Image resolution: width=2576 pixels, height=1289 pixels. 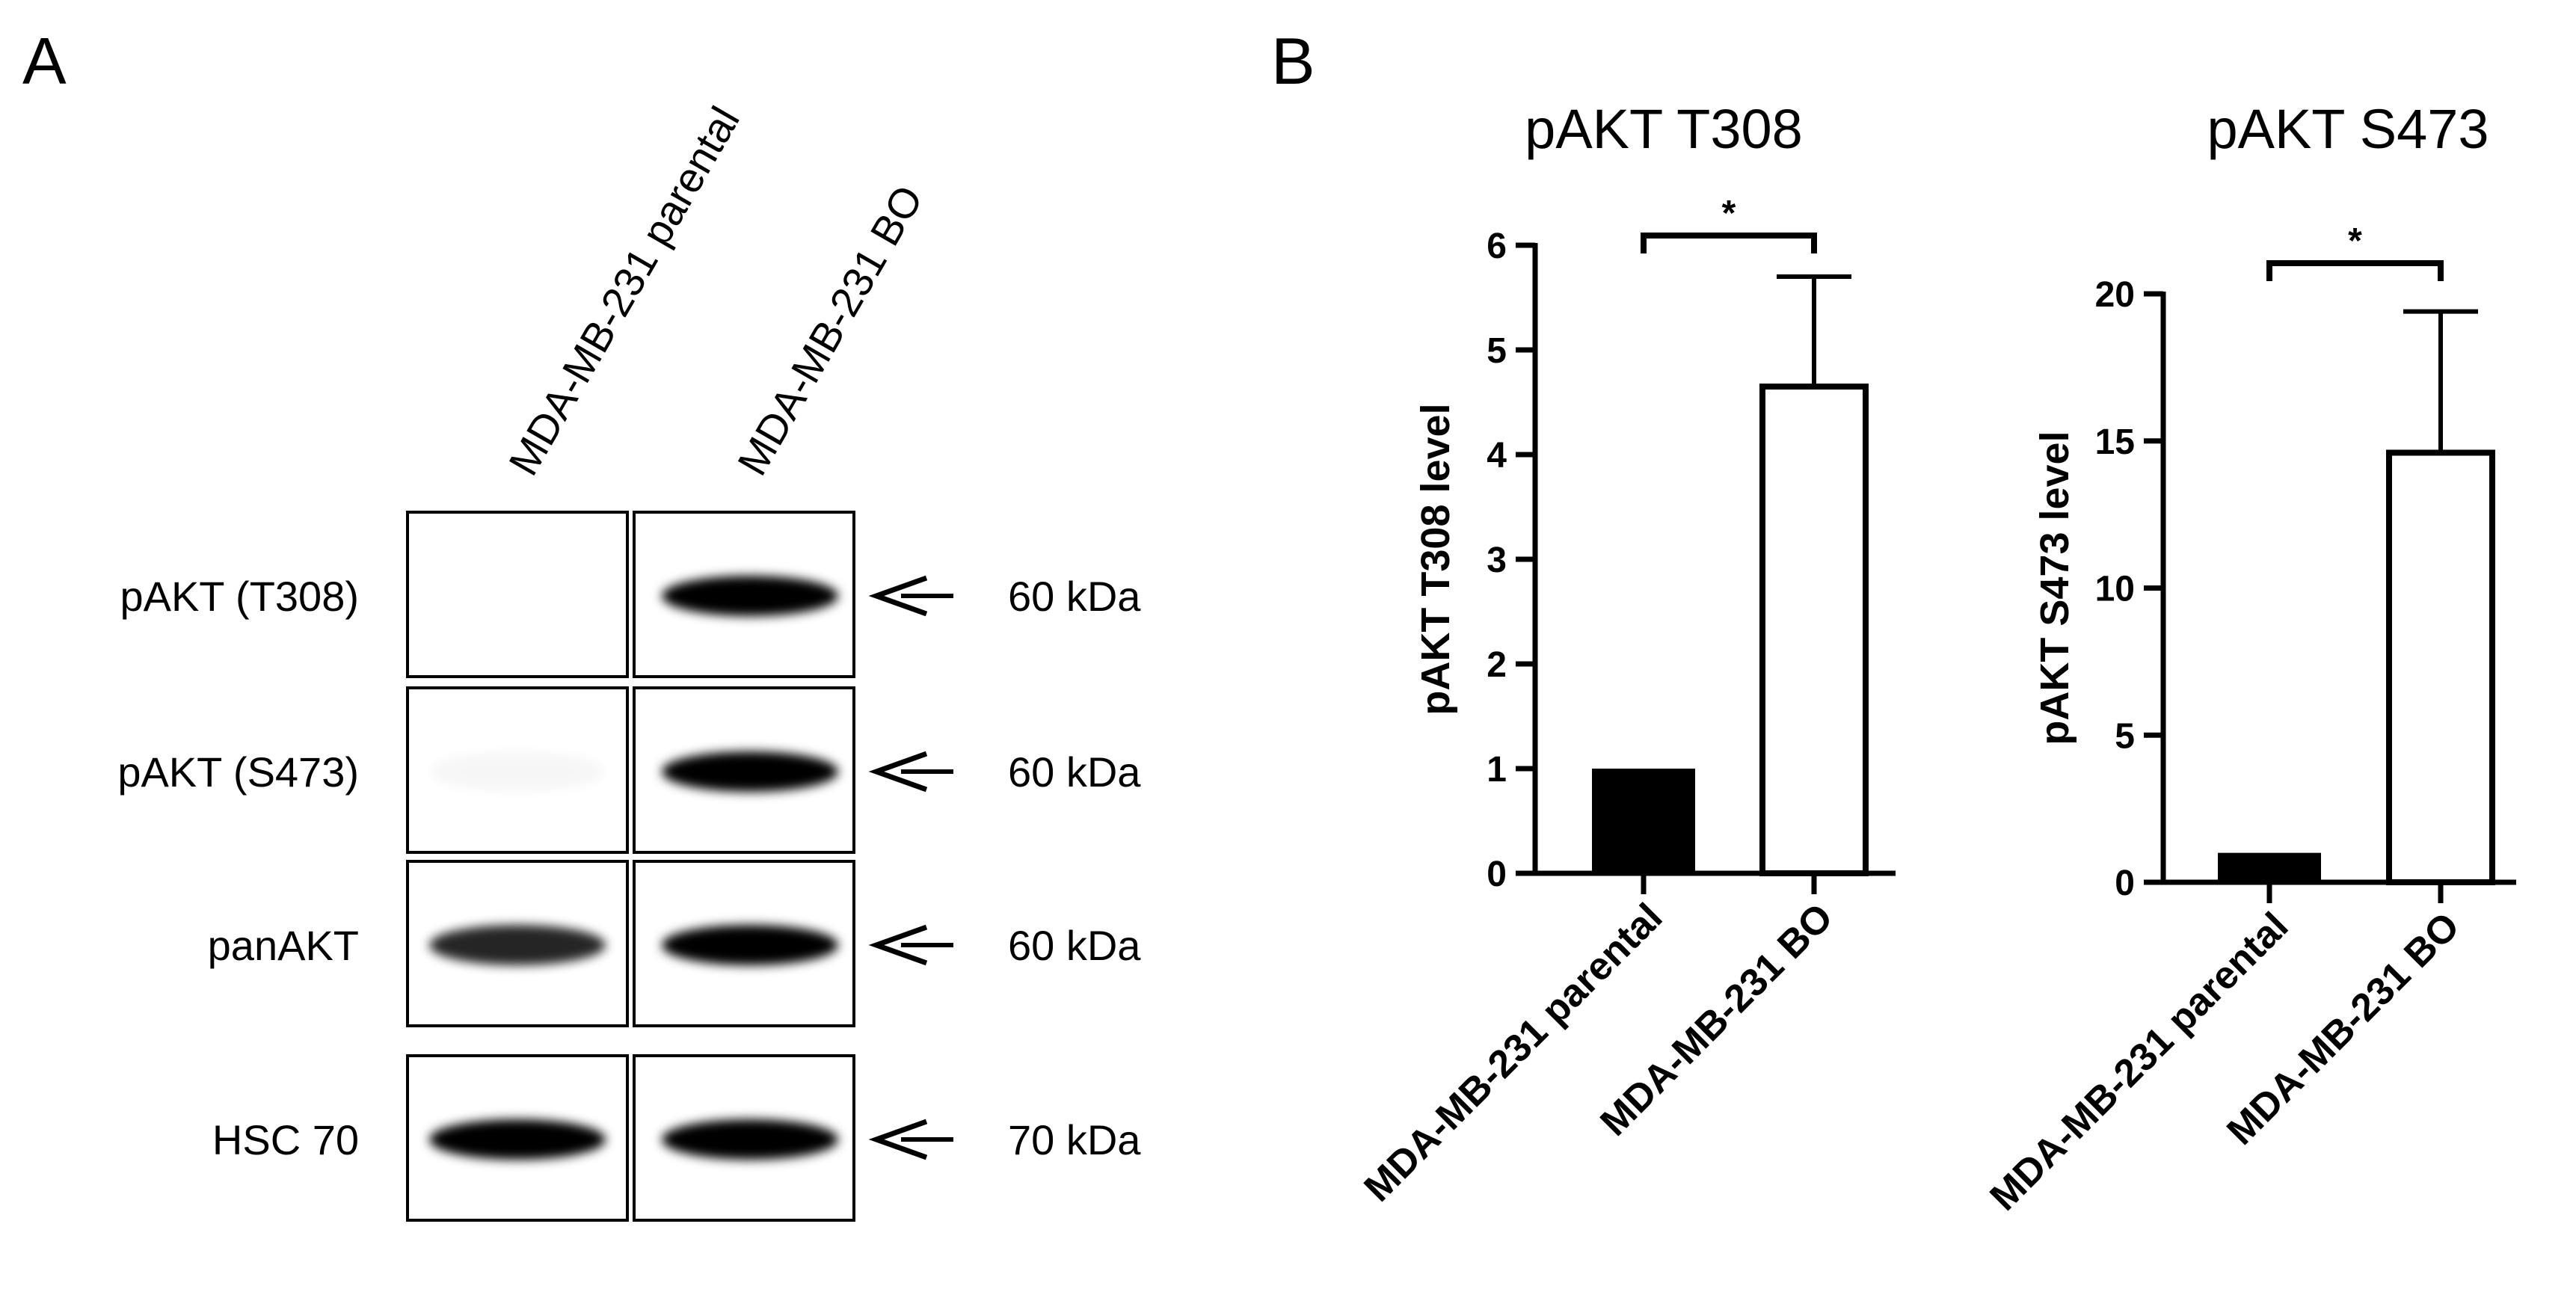 What do you see at coordinates (2115, 442) in the screenshot?
I see `y-tick-label: 15` at bounding box center [2115, 442].